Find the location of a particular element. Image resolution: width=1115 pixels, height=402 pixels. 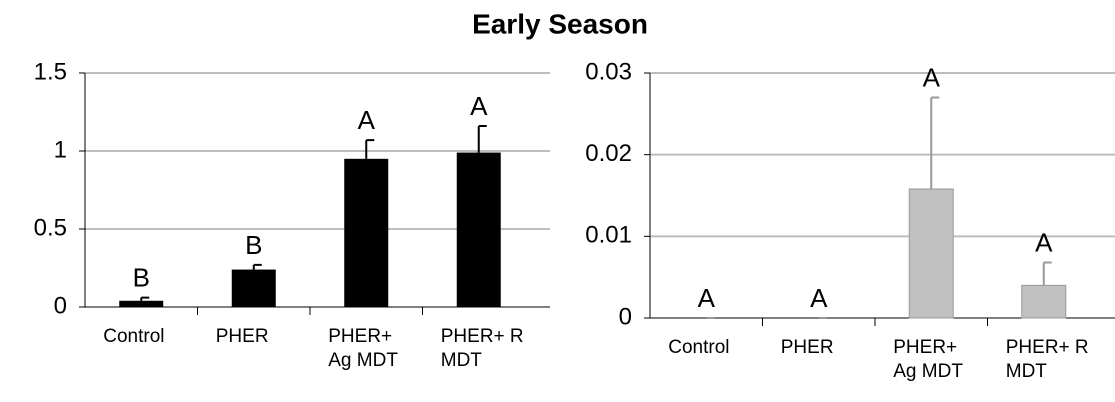

y-tick-label: 1 is located at coordinates (60, 149).